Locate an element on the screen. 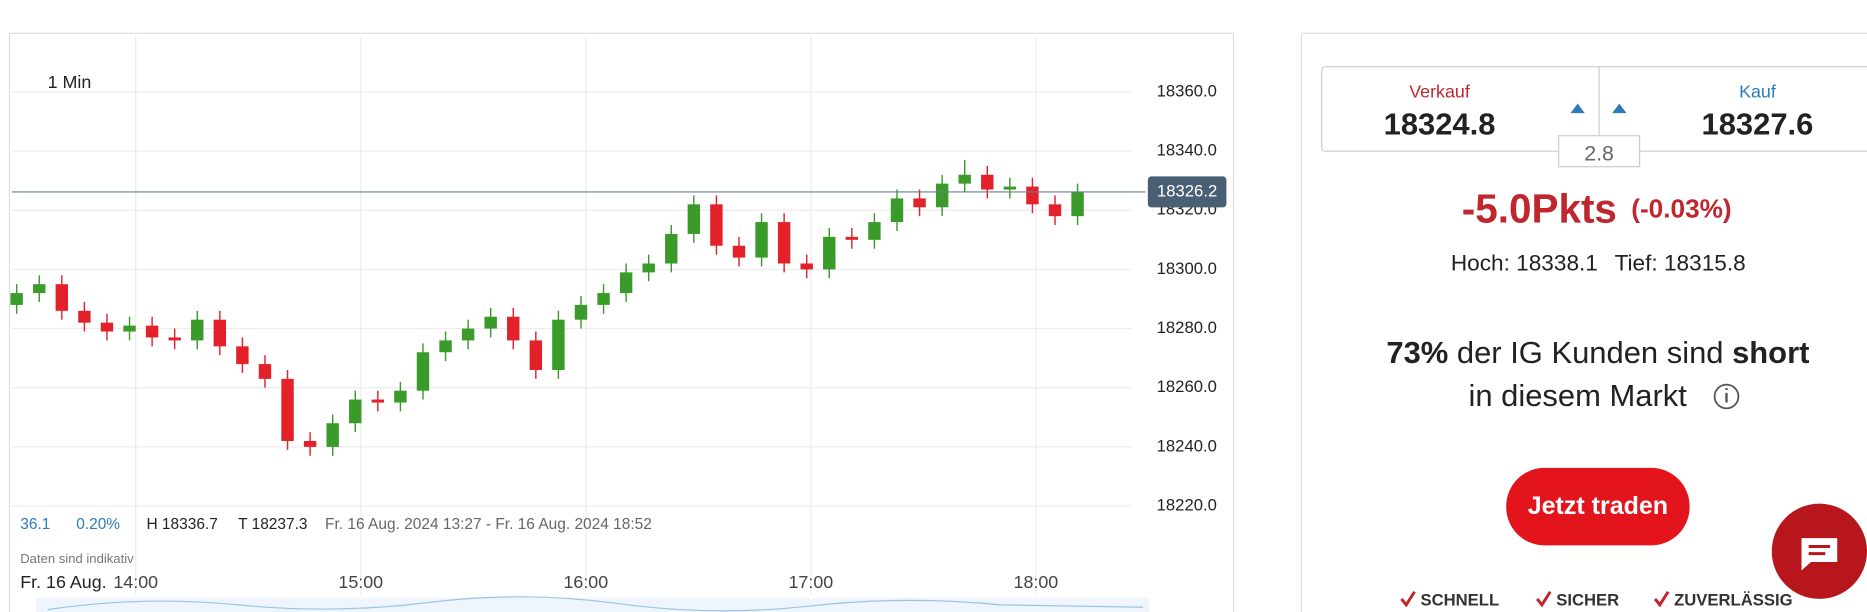  navigator-line is located at coordinates (595, 604).